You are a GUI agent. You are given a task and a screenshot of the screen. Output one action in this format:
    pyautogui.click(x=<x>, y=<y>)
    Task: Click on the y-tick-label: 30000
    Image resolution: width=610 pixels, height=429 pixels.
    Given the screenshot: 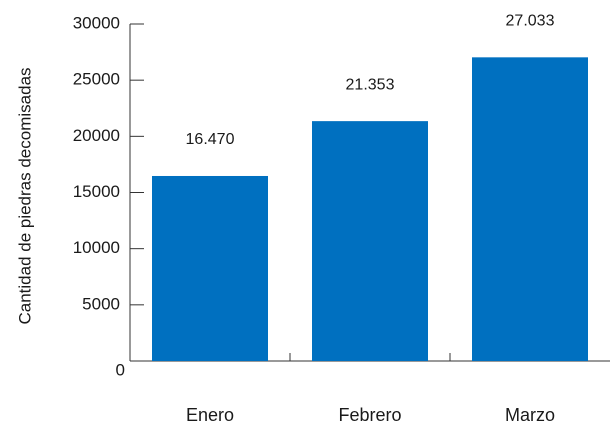 What is the action you would take?
    pyautogui.click(x=96, y=22)
    